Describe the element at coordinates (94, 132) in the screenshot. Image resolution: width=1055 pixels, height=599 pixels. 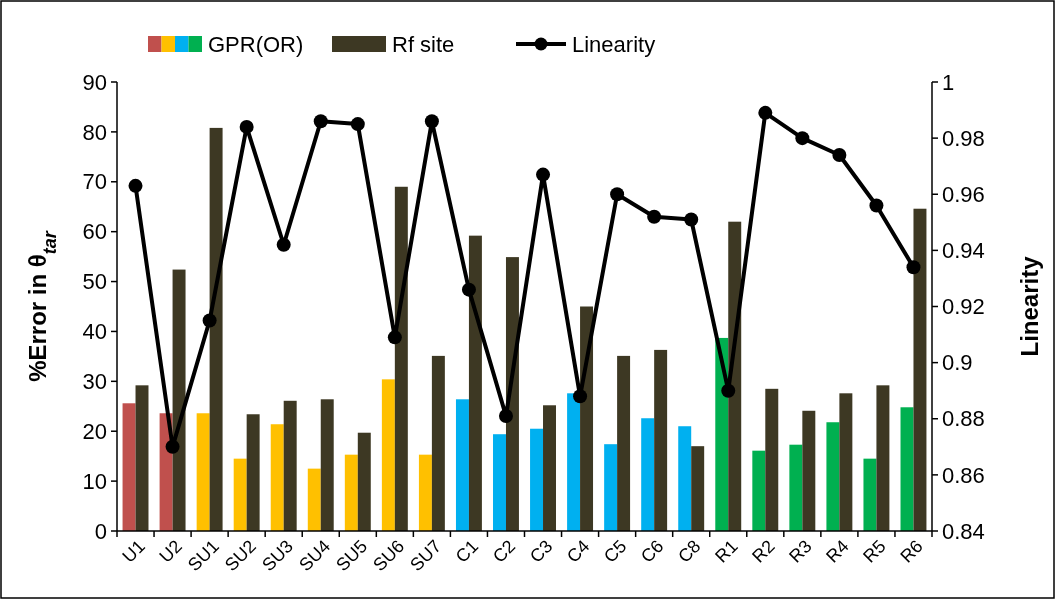
I see `y-tick-label: 80` at that location.